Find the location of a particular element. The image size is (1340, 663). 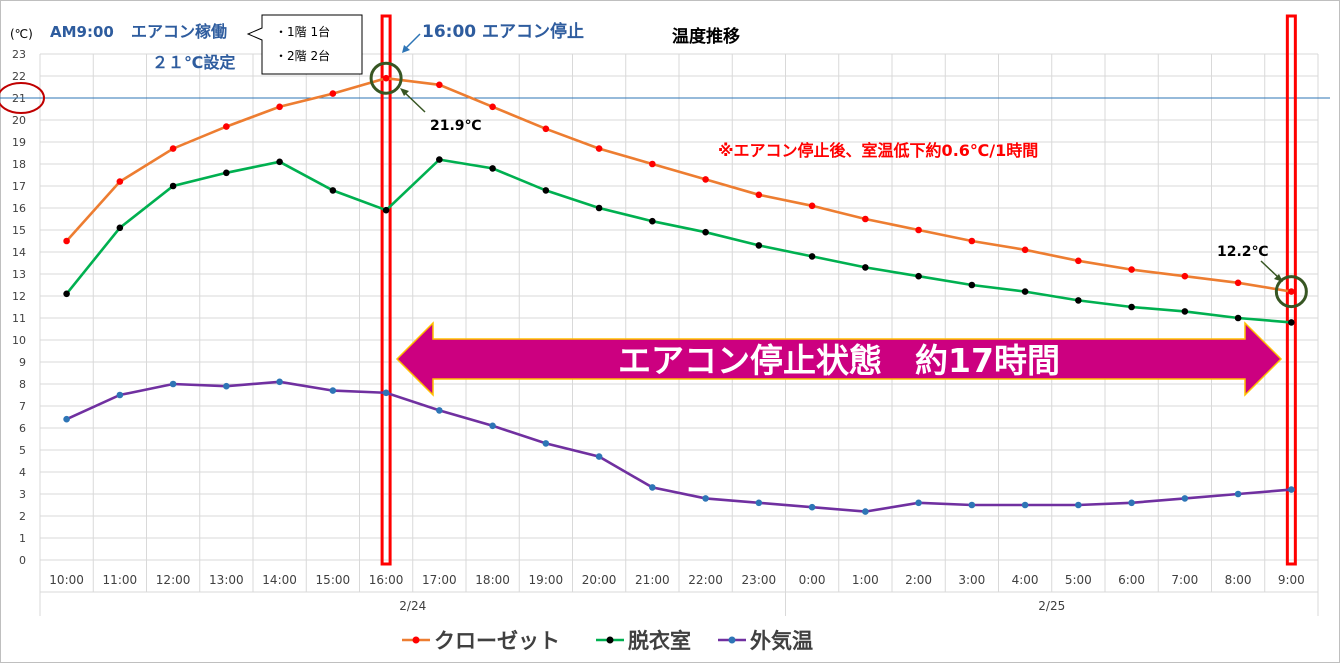

legend-label: 脱衣室 is located at coordinates (659, 641).